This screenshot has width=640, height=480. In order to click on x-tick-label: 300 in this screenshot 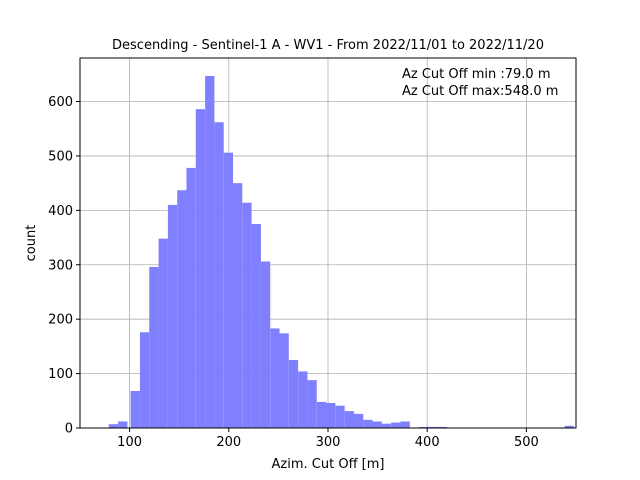, I will do `click(328, 442)`.